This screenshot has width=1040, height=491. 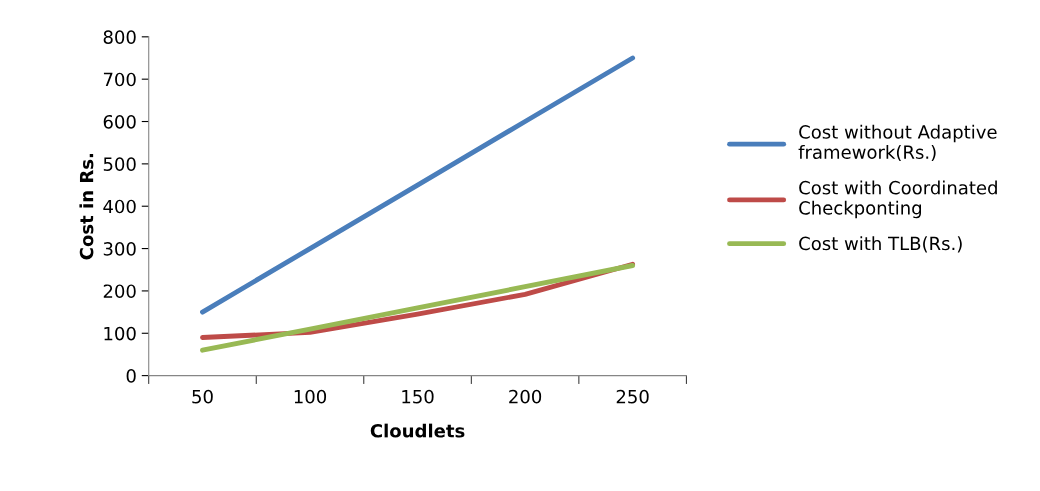 I want to click on legend-label: Cost with TLB(Rs.), so click(x=880, y=244).